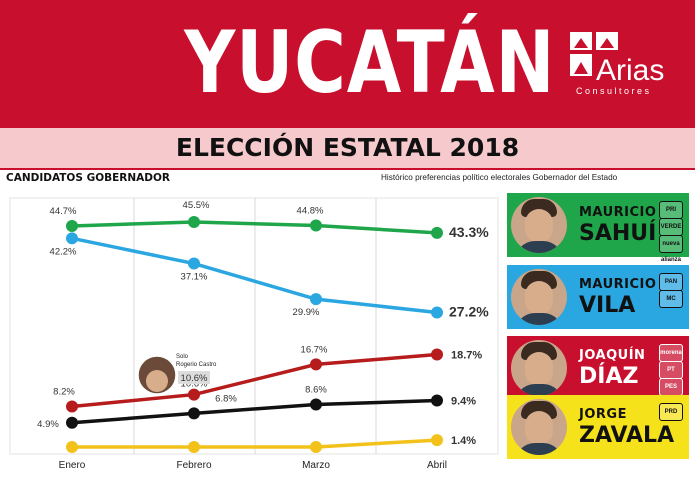 This screenshot has height=480, width=695. What do you see at coordinates (63, 251) in the screenshot?
I see `data-label: 42.2%` at bounding box center [63, 251].